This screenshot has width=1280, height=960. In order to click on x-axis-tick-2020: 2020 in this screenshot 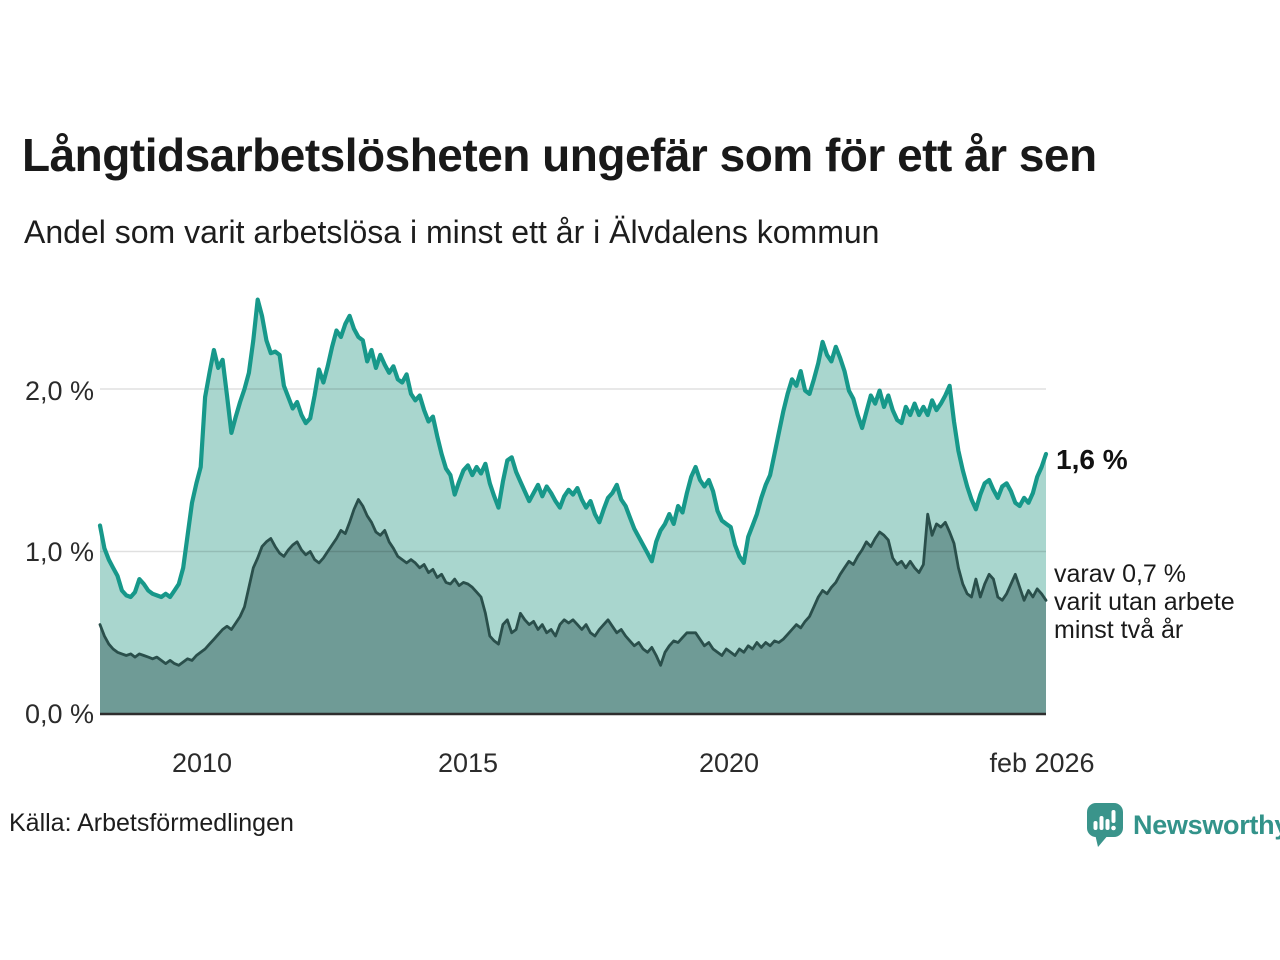, I will do `click(729, 763)`.